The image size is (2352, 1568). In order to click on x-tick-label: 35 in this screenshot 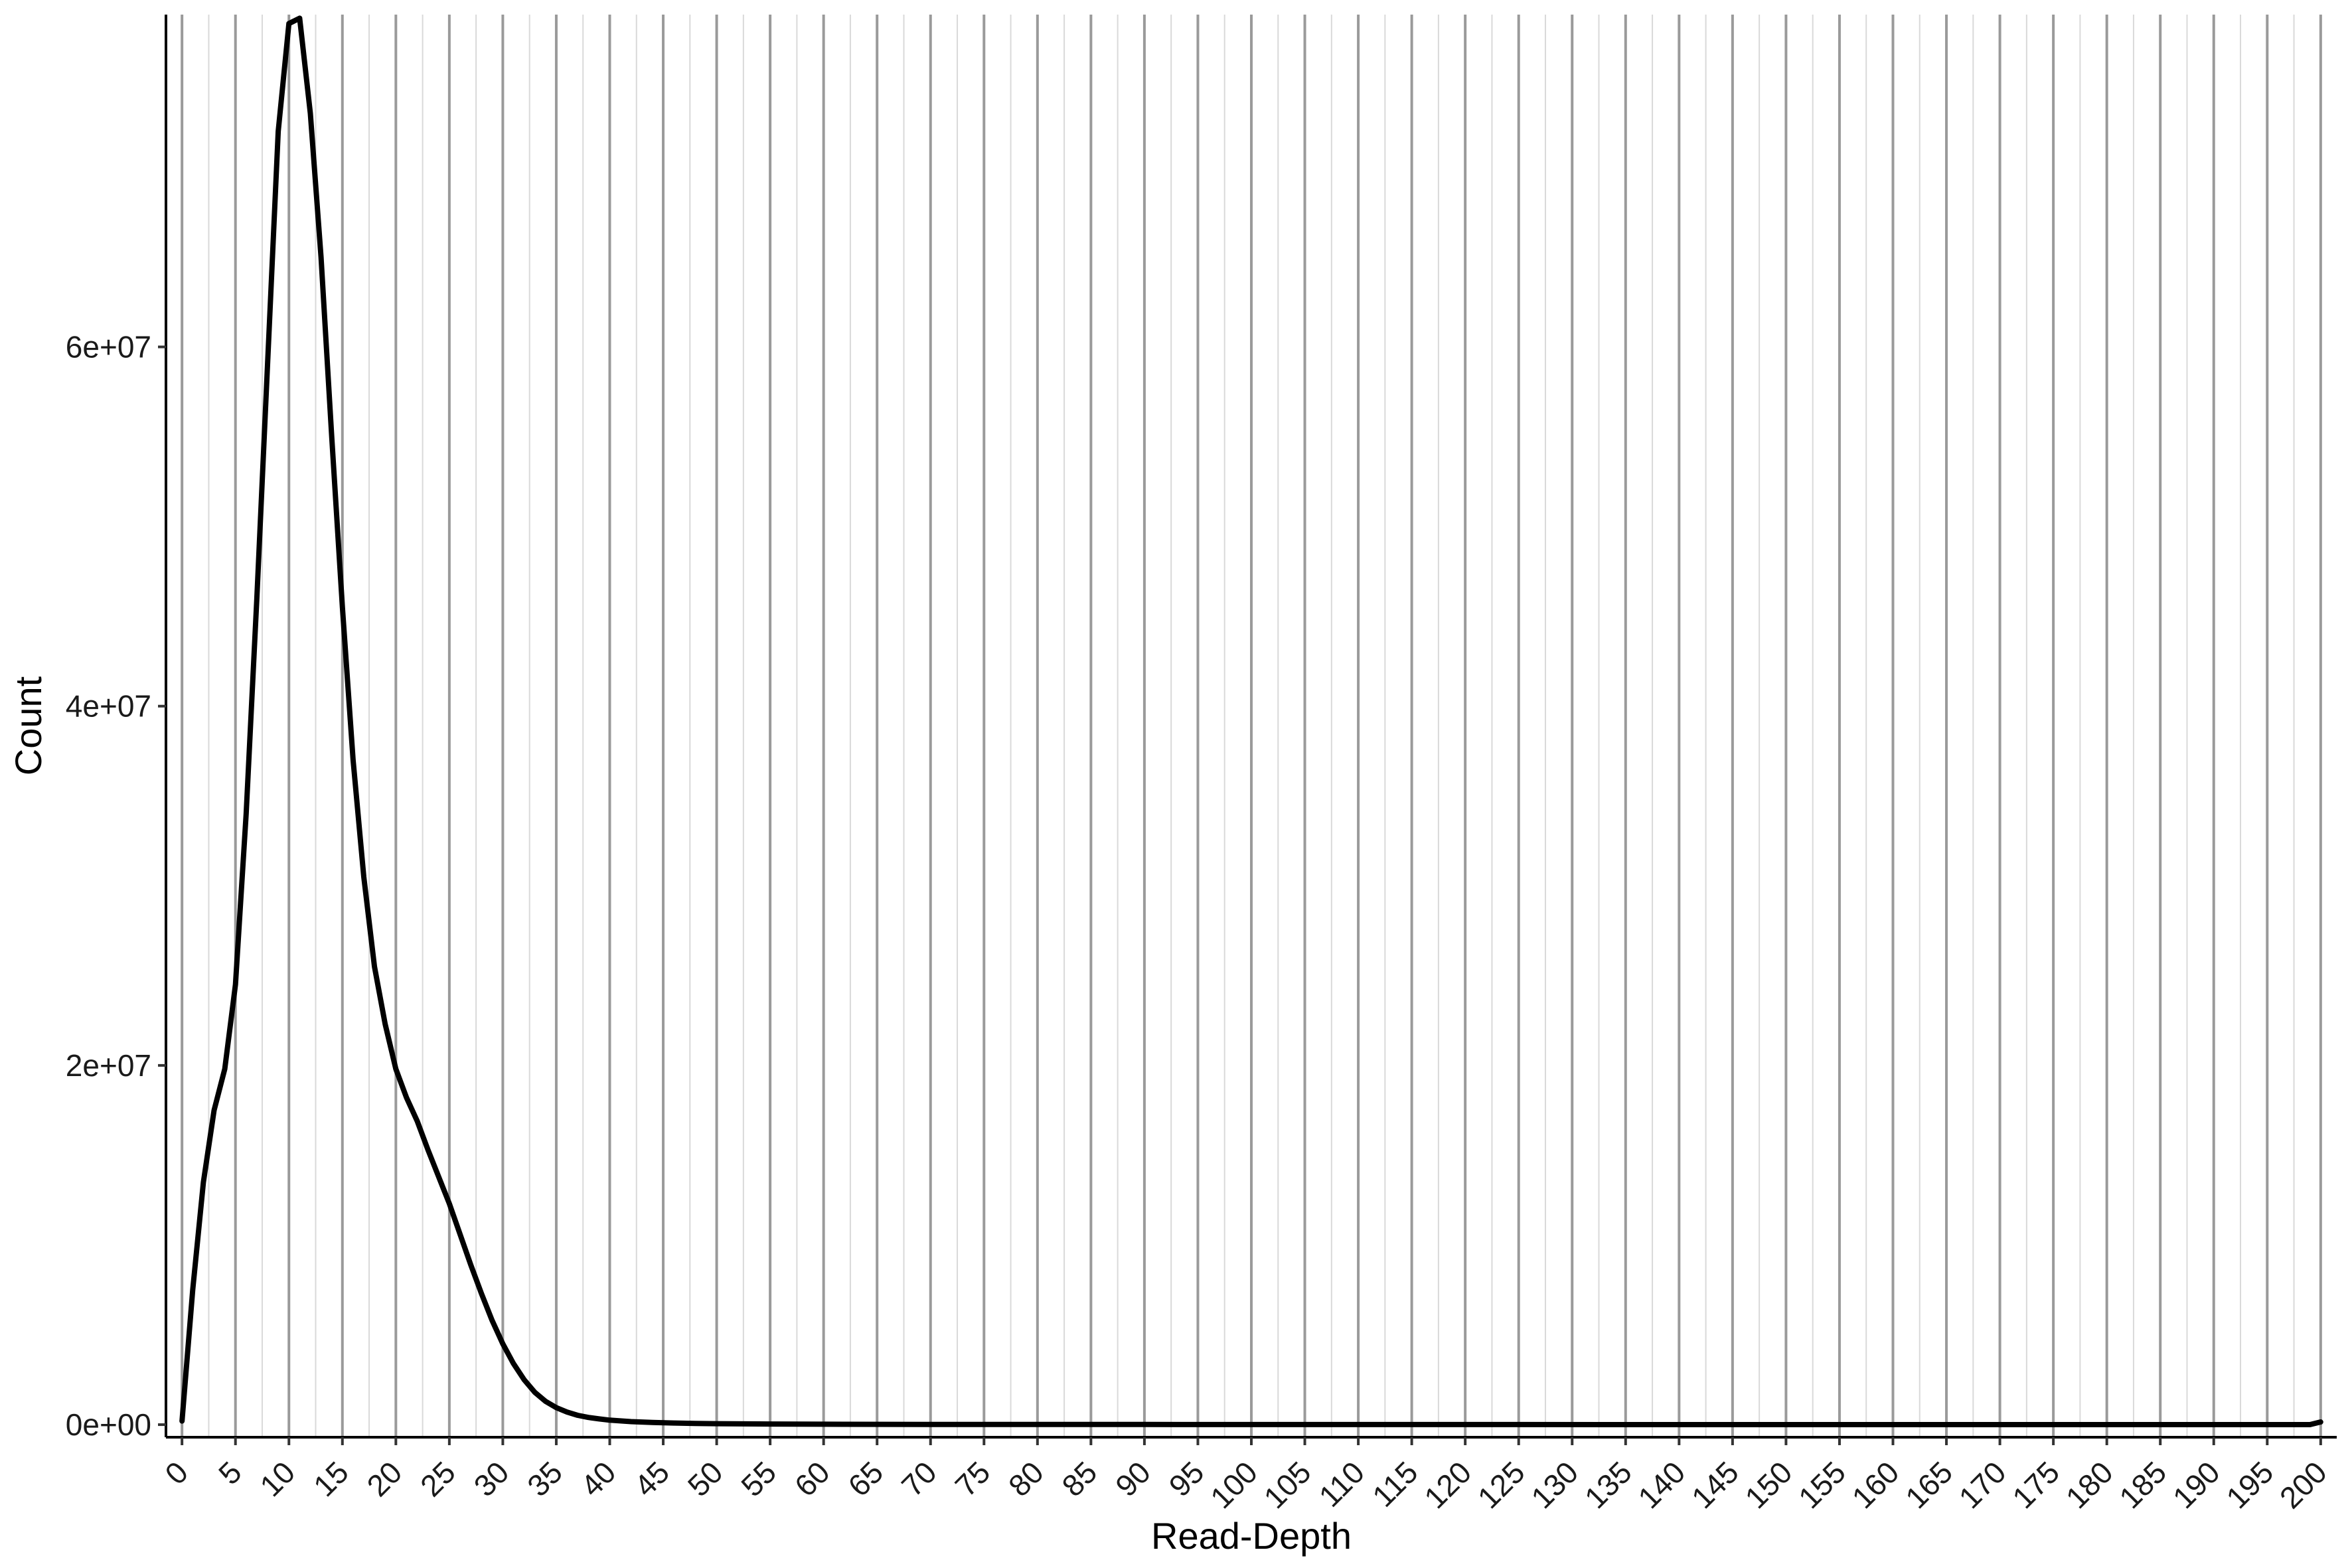, I will do `click(544, 1479)`.